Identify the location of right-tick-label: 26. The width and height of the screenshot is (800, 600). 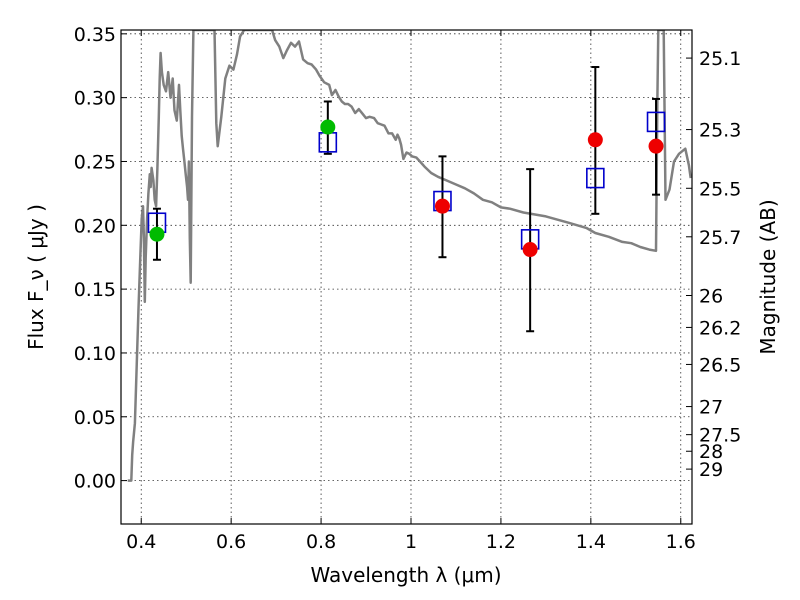
(711, 297).